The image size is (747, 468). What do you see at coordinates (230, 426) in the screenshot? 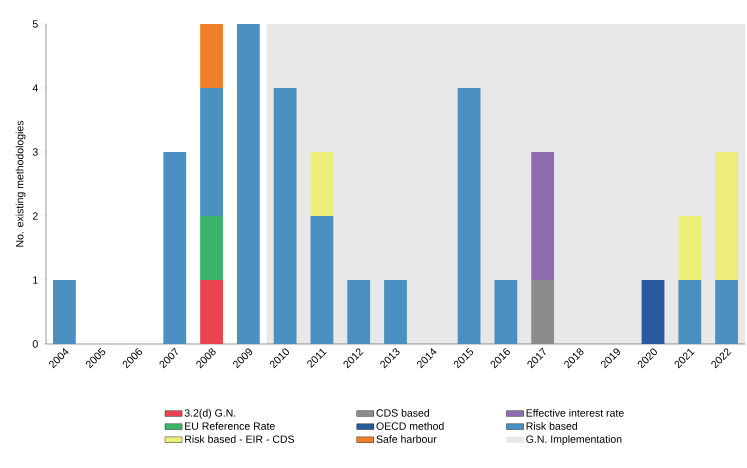
I see `legend-label: EU Reference Rate` at bounding box center [230, 426].